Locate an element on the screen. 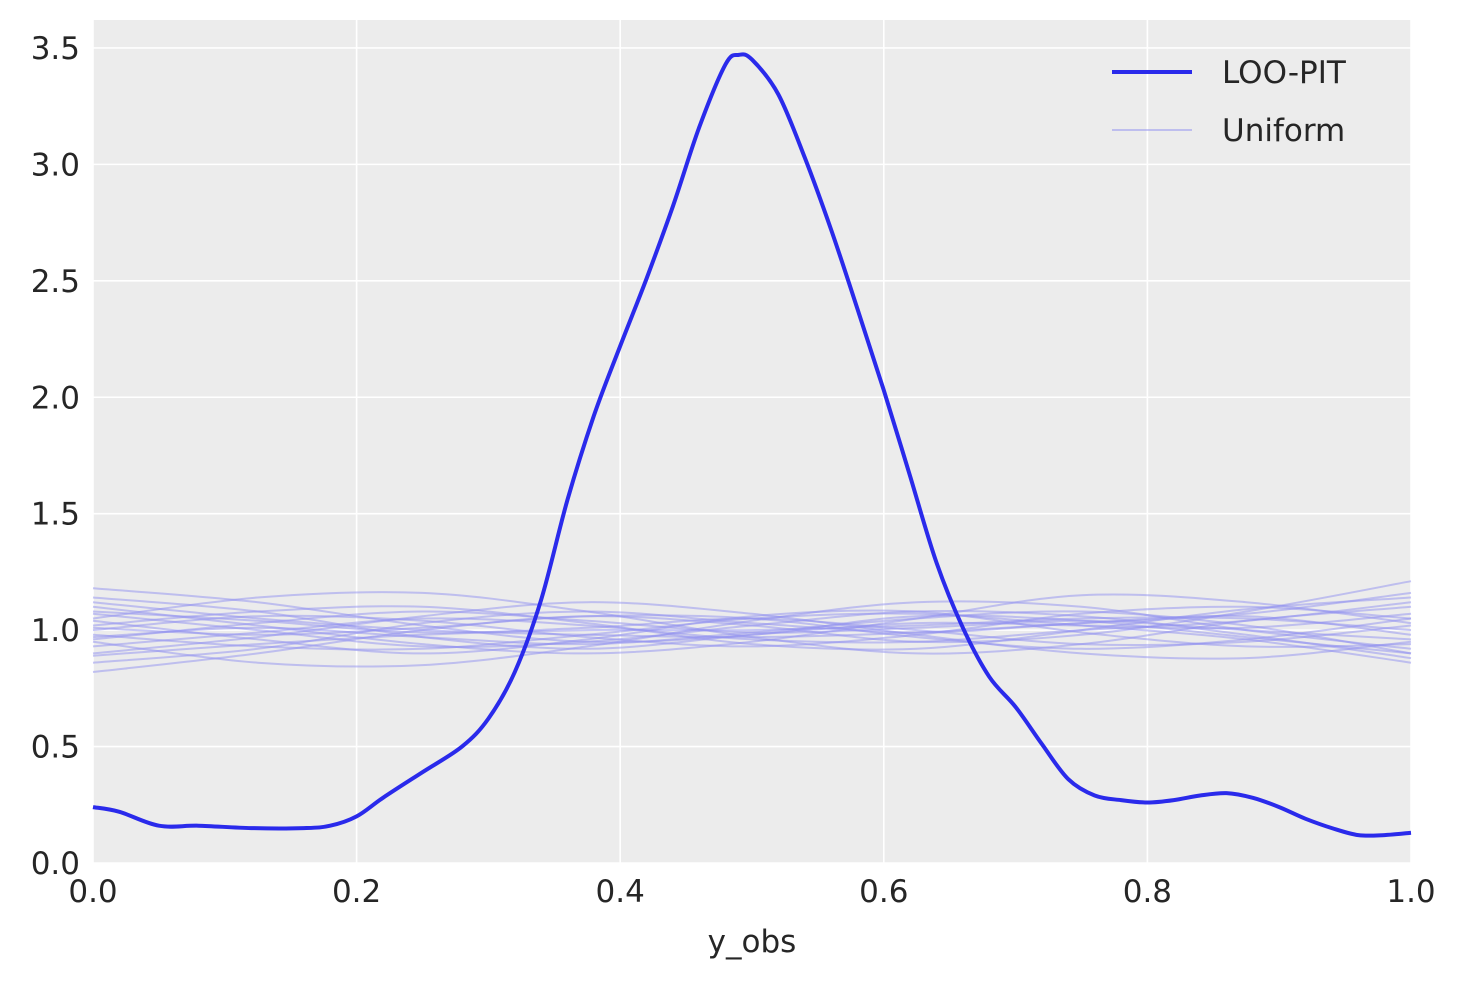 Image resolution: width=1463 pixels, height=983 pixels. y-tick-label: 2.0 is located at coordinates (55, 398).